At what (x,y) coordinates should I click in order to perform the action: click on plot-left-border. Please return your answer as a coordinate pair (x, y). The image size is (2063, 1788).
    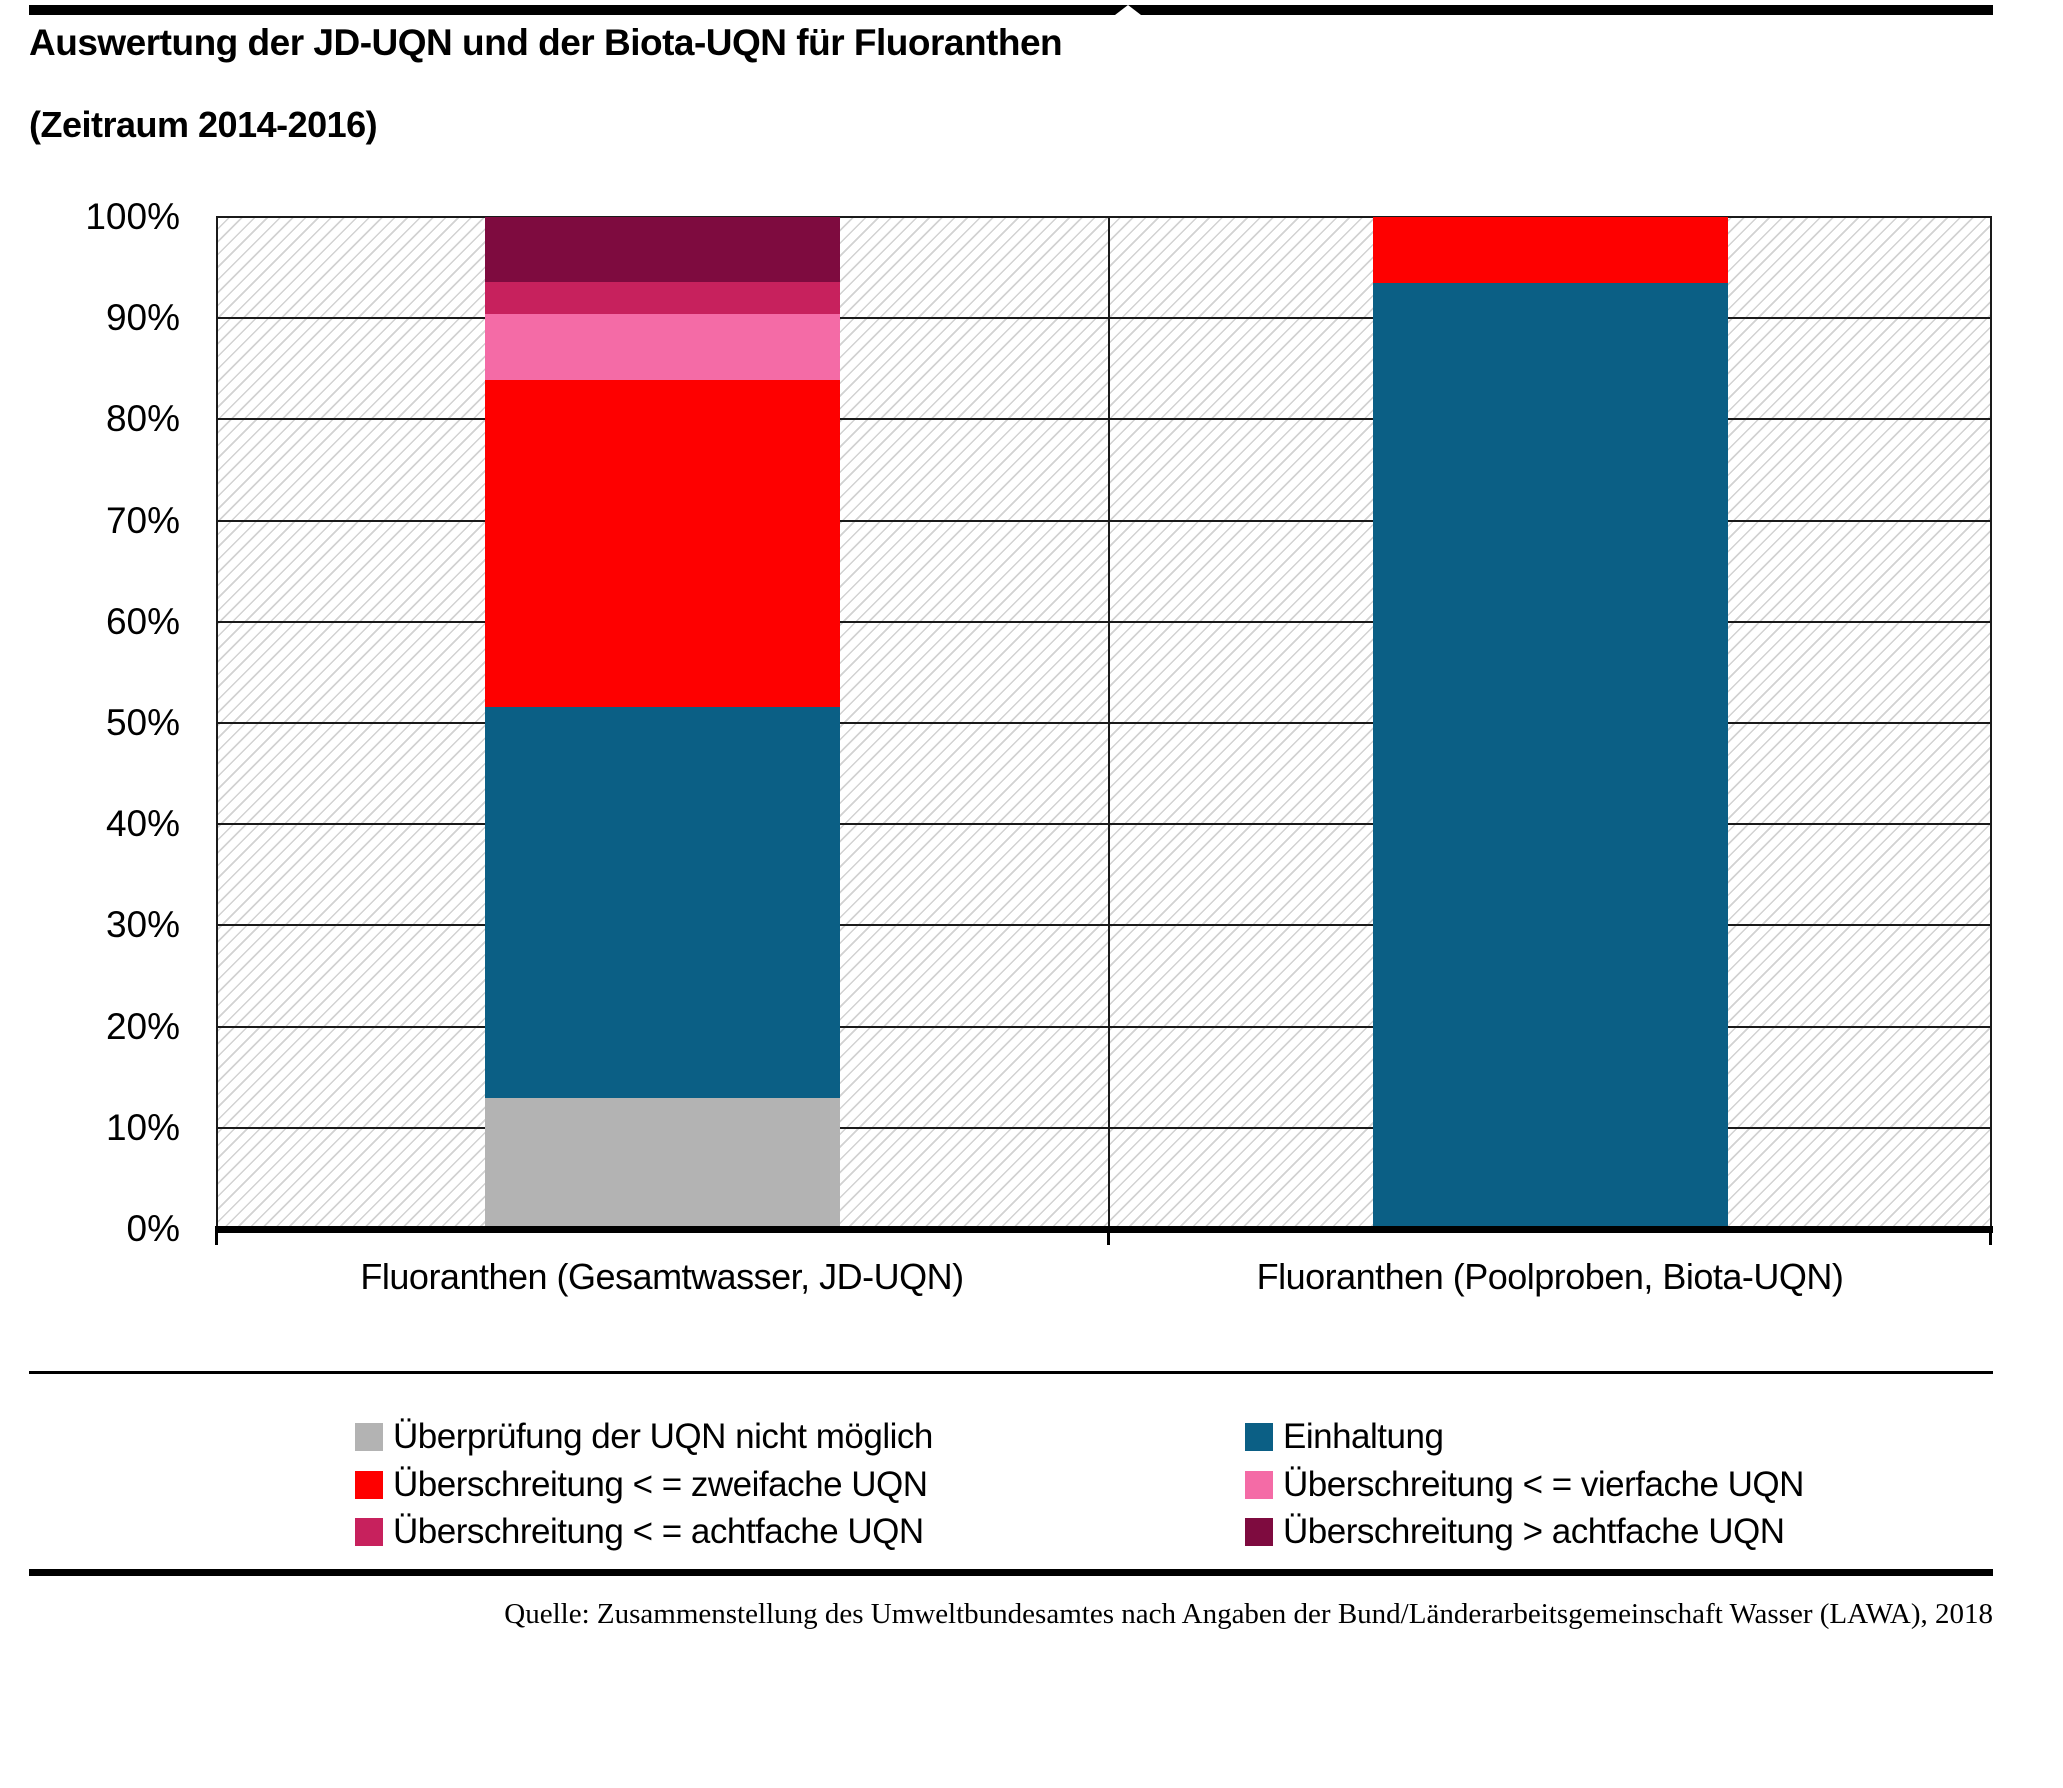
    Looking at the image, I should click on (217, 723).